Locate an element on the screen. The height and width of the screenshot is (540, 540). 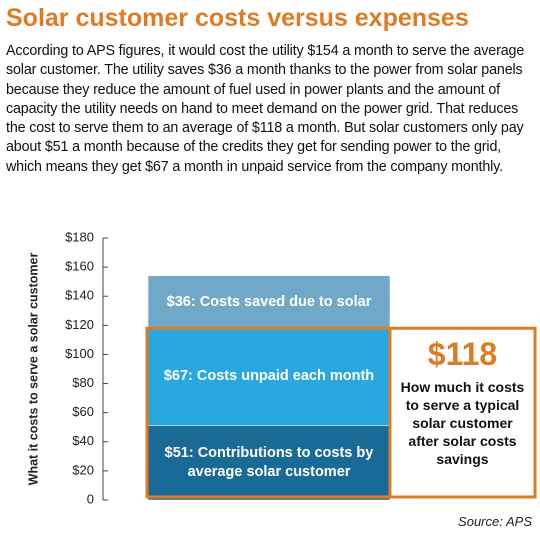
segment-label: $36: Costs saved due to solar is located at coordinates (269, 301).